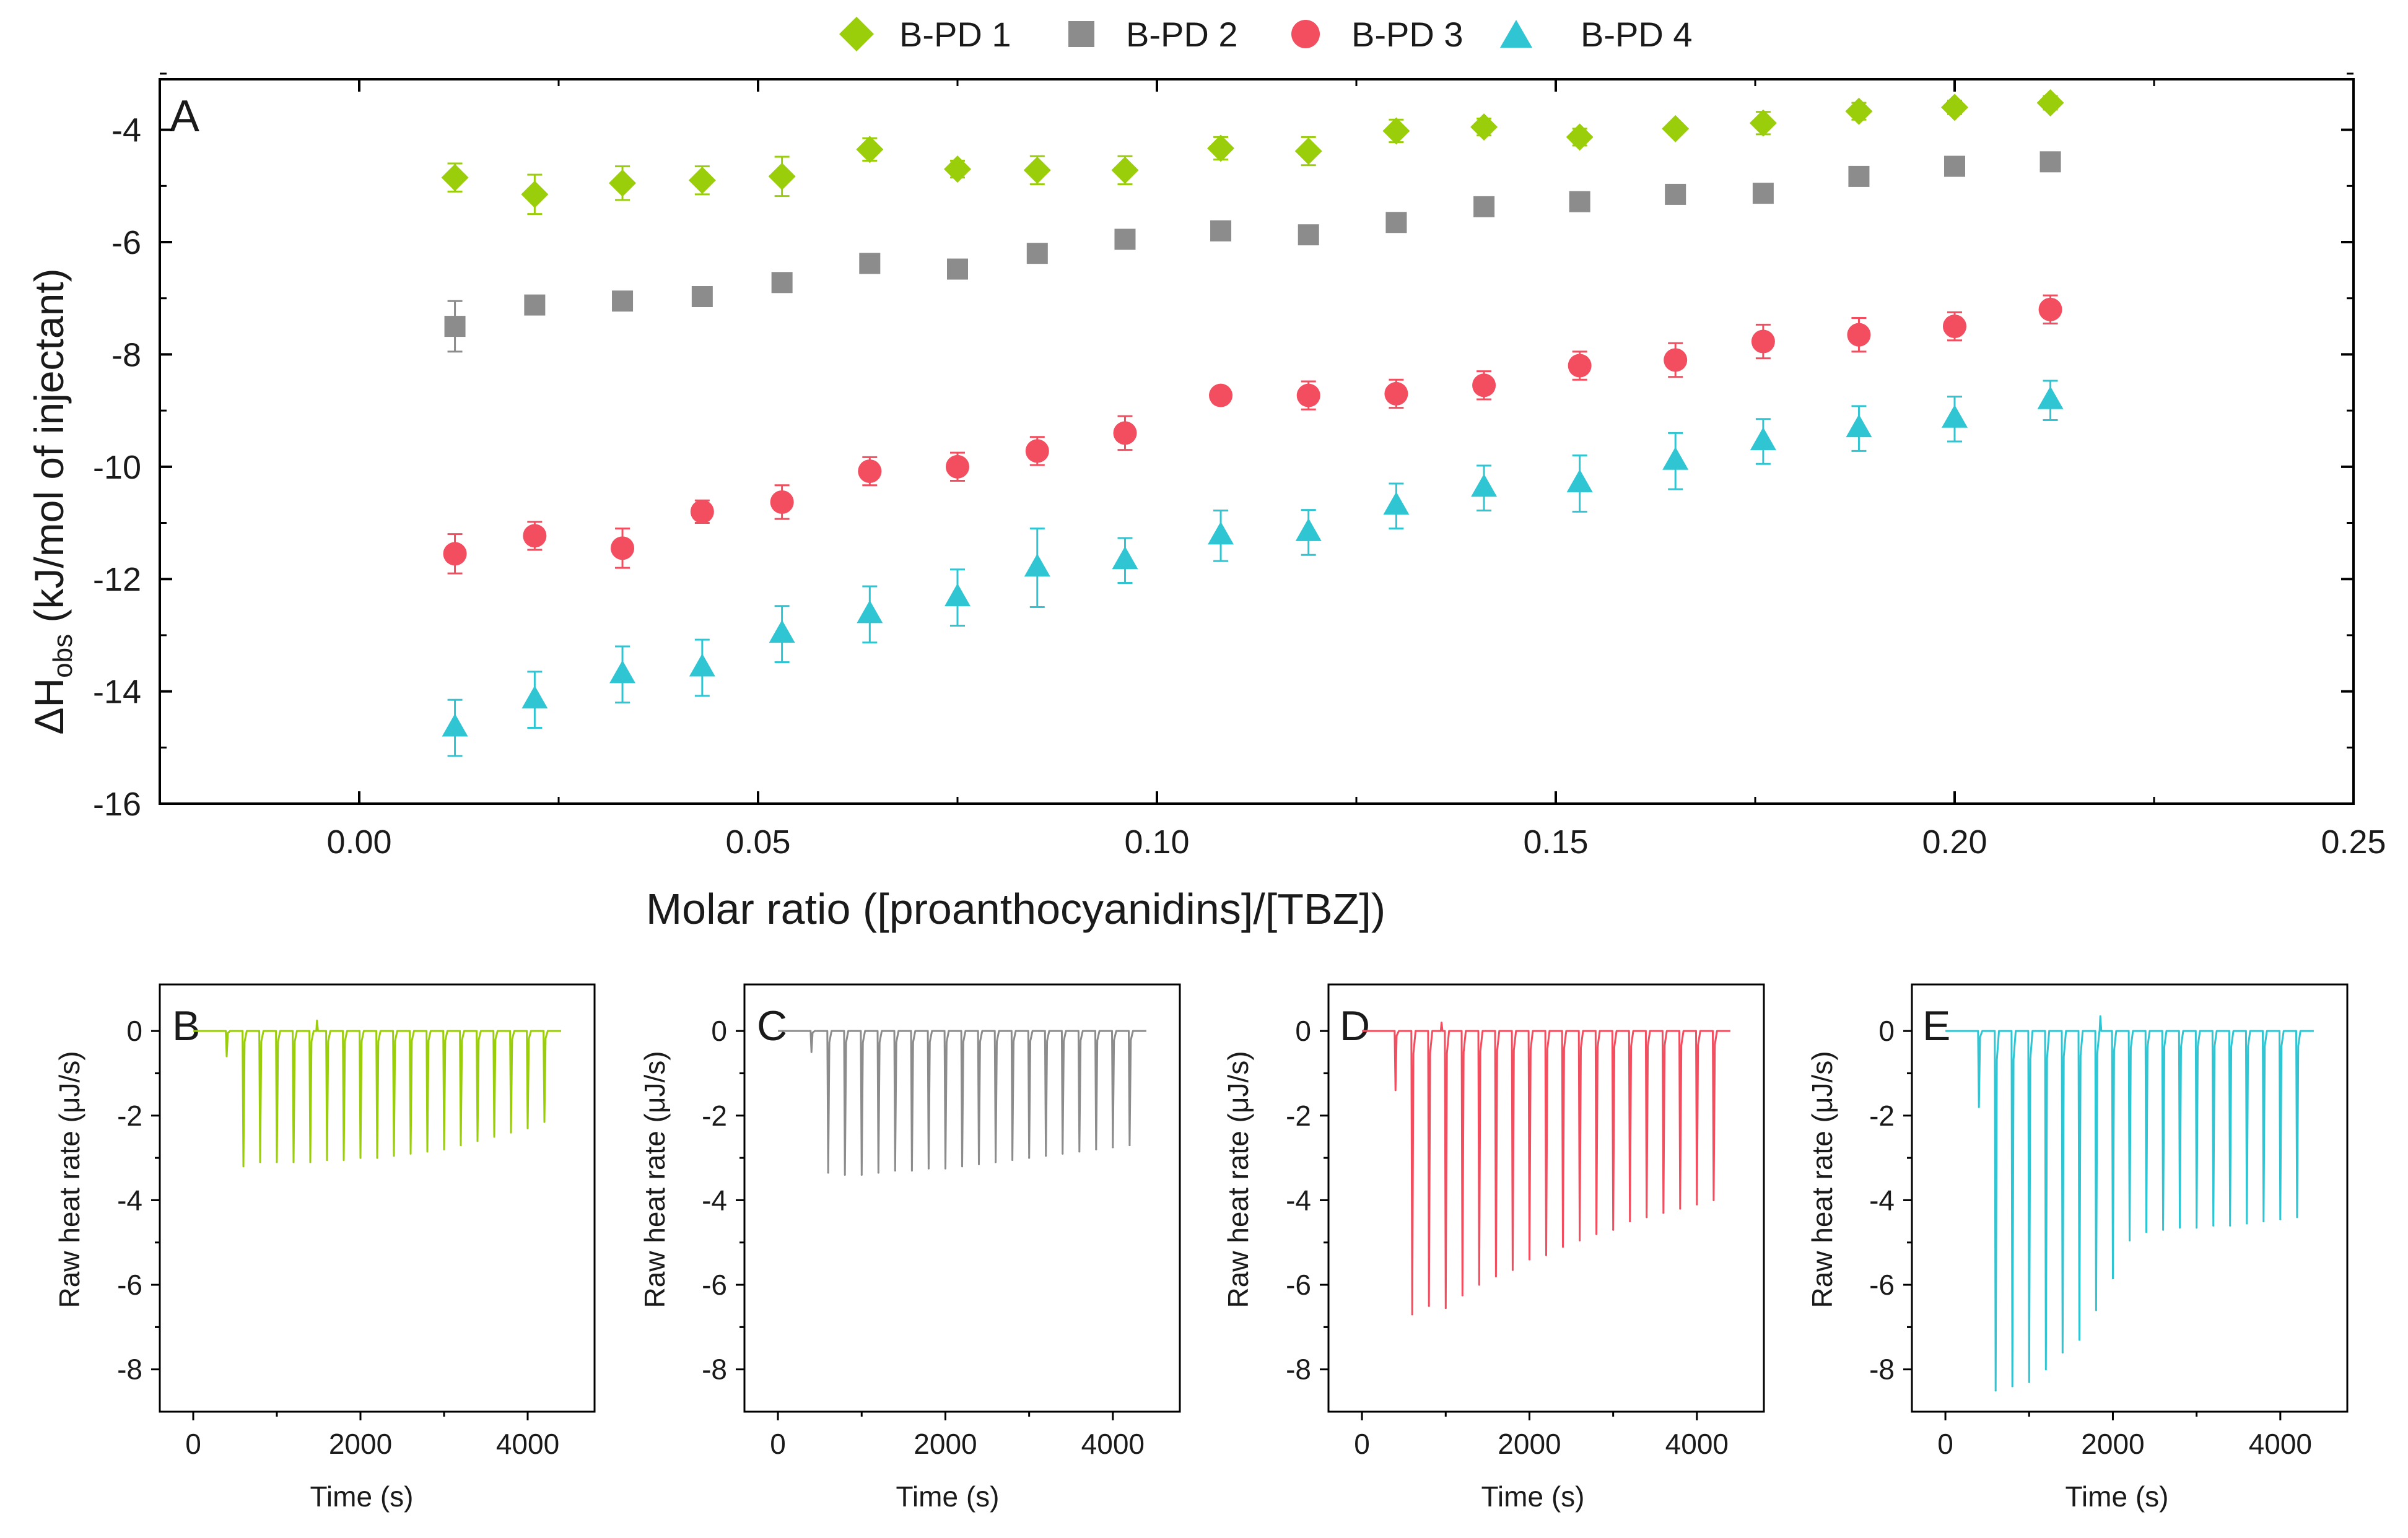  What do you see at coordinates (1266, 34) in the screenshot?
I see `legend: B-PD 1 B-PD 2 B-PD 3 B-PD 4` at bounding box center [1266, 34].